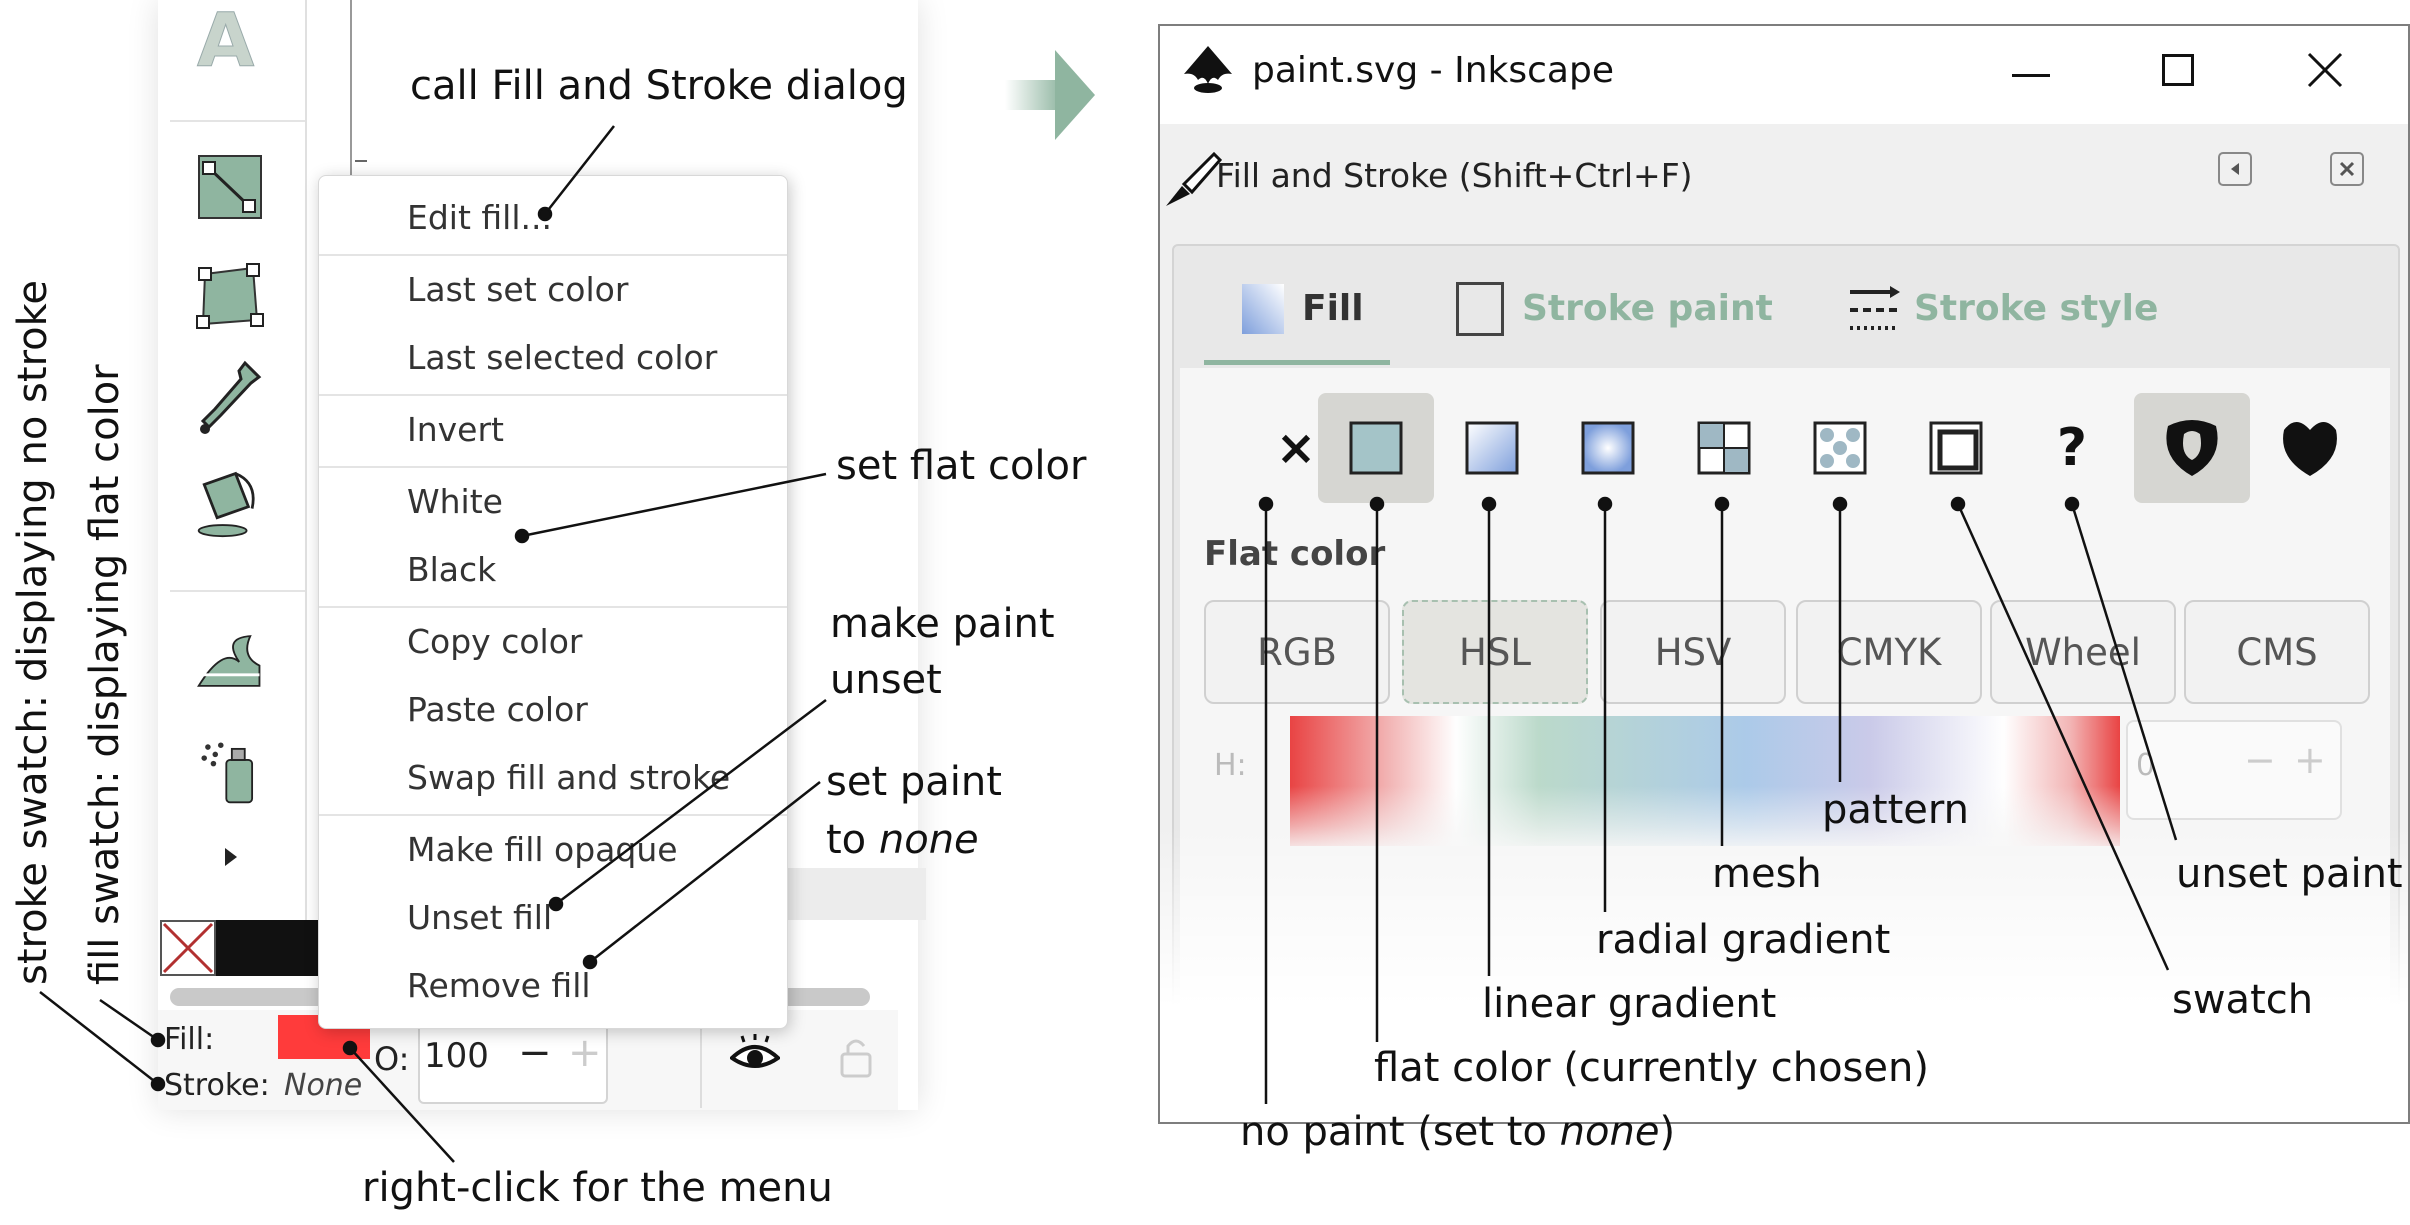 Image resolution: width=2410 pixels, height=1225 pixels. I want to click on flat-color-heading: Flat color, so click(1295, 554).